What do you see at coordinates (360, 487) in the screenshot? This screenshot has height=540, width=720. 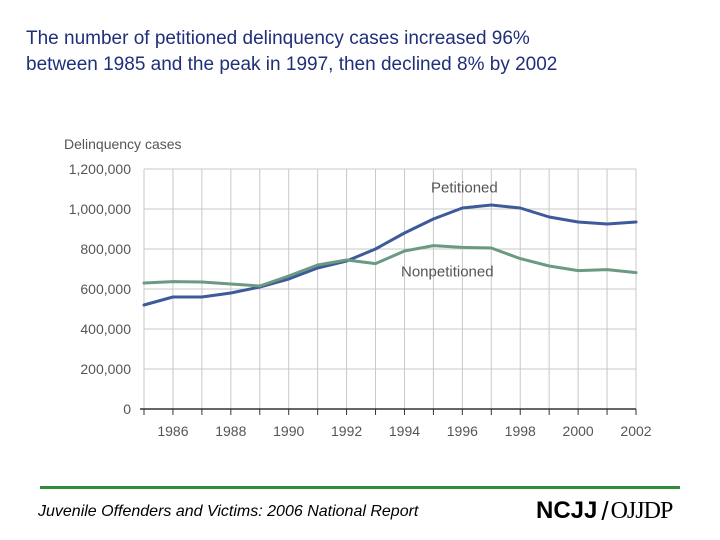 I see `footer-divider` at bounding box center [360, 487].